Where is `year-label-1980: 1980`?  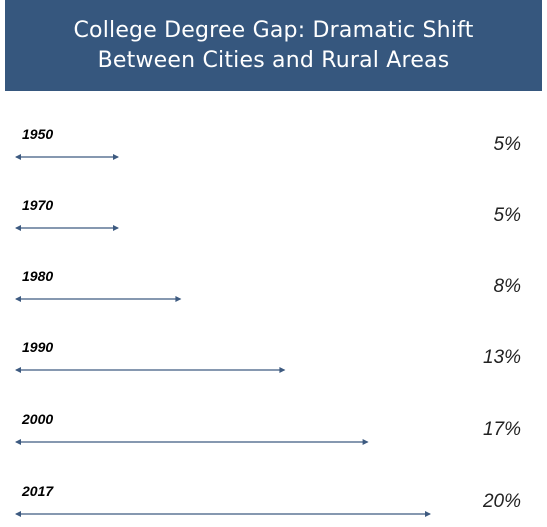 year-label-1980: 1980 is located at coordinates (37, 276).